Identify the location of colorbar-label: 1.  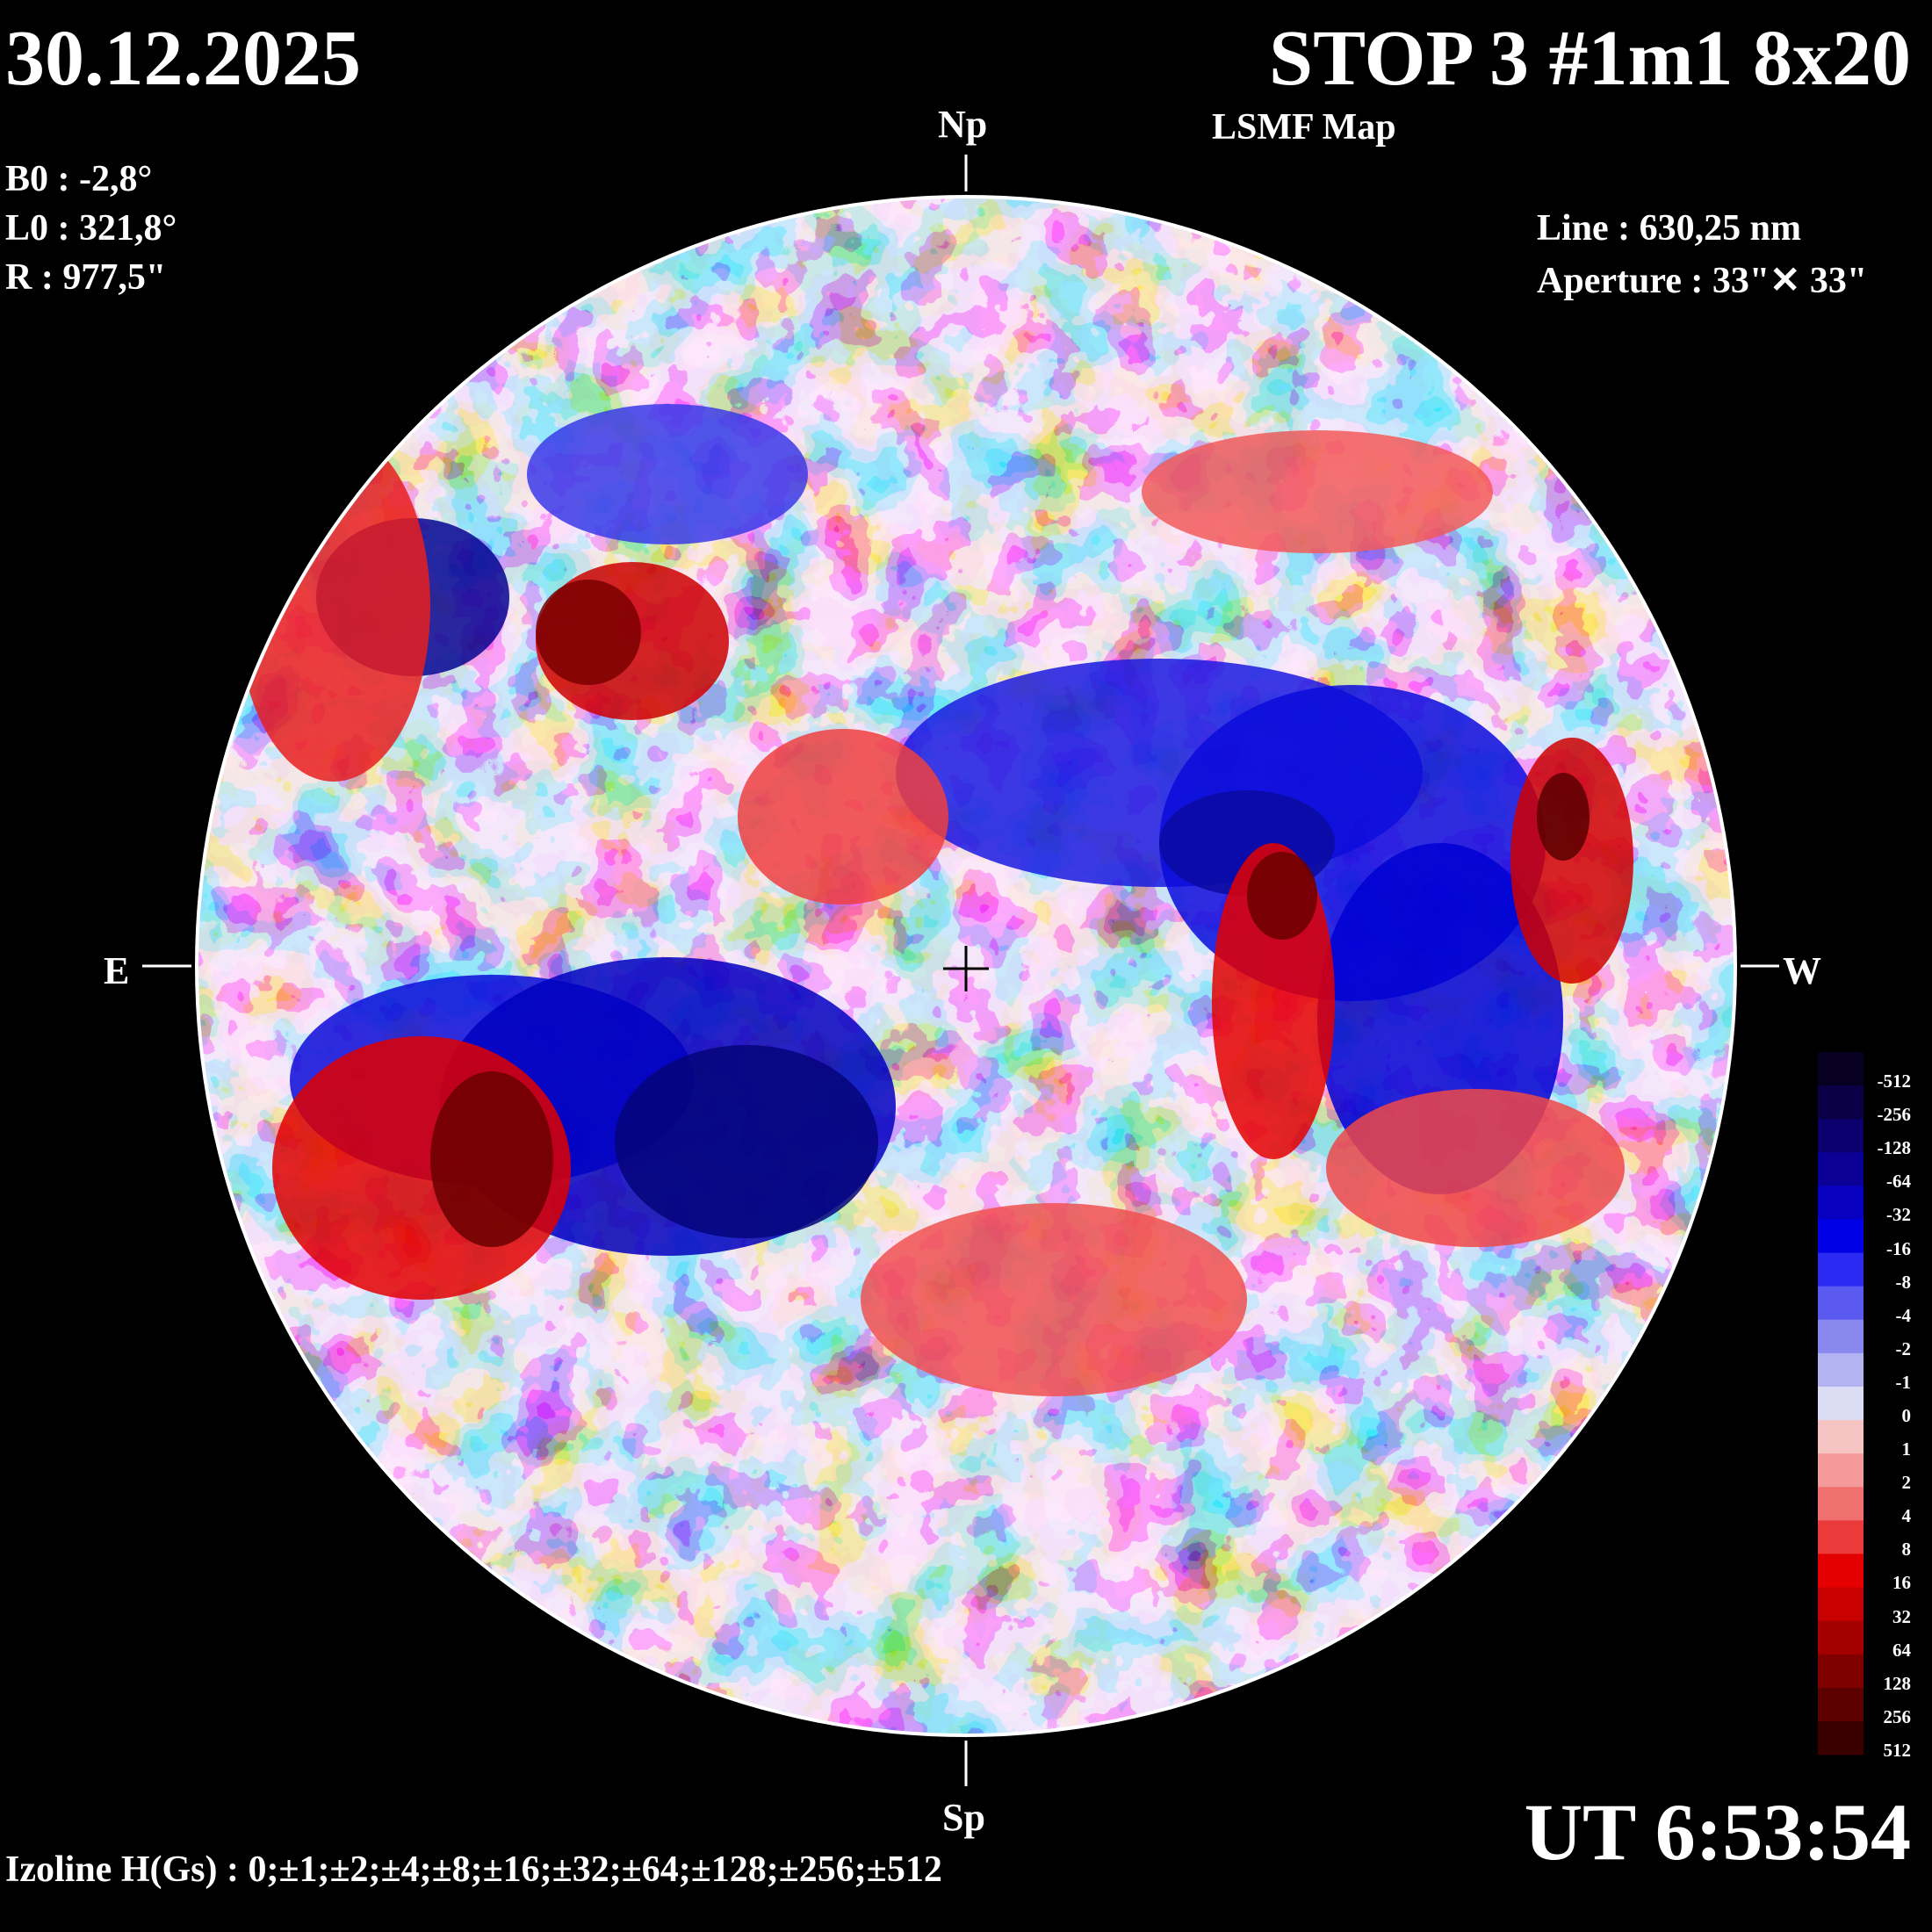
(1907, 1449).